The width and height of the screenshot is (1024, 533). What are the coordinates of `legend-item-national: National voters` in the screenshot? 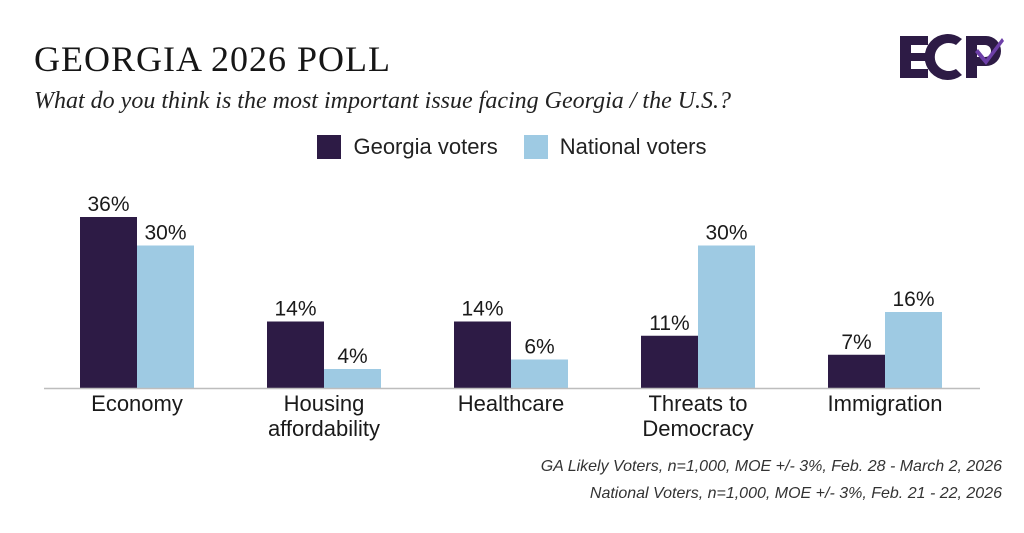 It's located at (615, 147).